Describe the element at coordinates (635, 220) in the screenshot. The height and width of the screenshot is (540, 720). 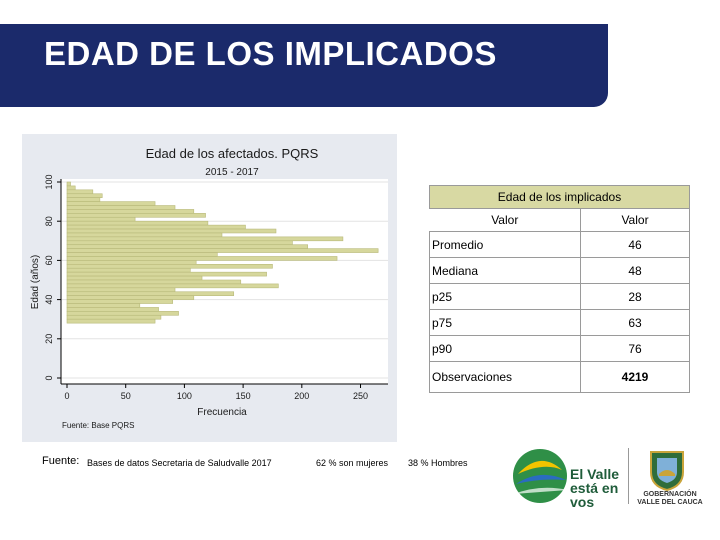
I see `stats-col-header-2: Valor` at that location.